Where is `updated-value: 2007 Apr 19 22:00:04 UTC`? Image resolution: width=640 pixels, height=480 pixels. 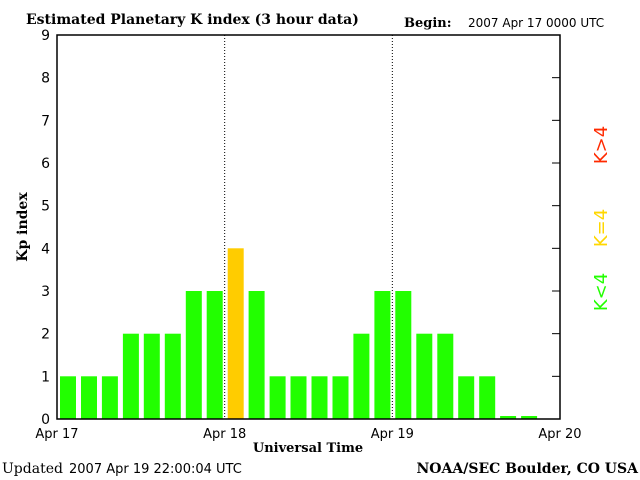
updated-value: 2007 Apr 19 22:00:04 UTC is located at coordinates (155, 469).